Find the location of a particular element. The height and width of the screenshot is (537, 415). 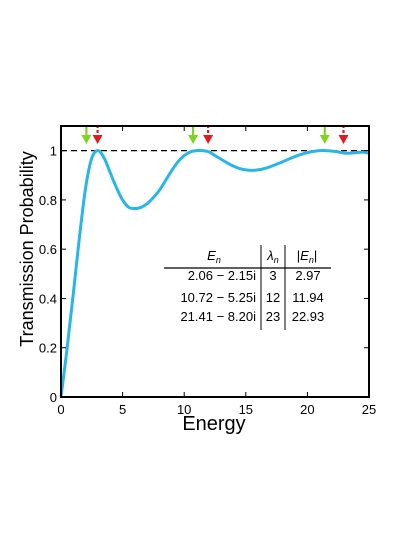

x-tick-label: 0 is located at coordinates (60, 409).